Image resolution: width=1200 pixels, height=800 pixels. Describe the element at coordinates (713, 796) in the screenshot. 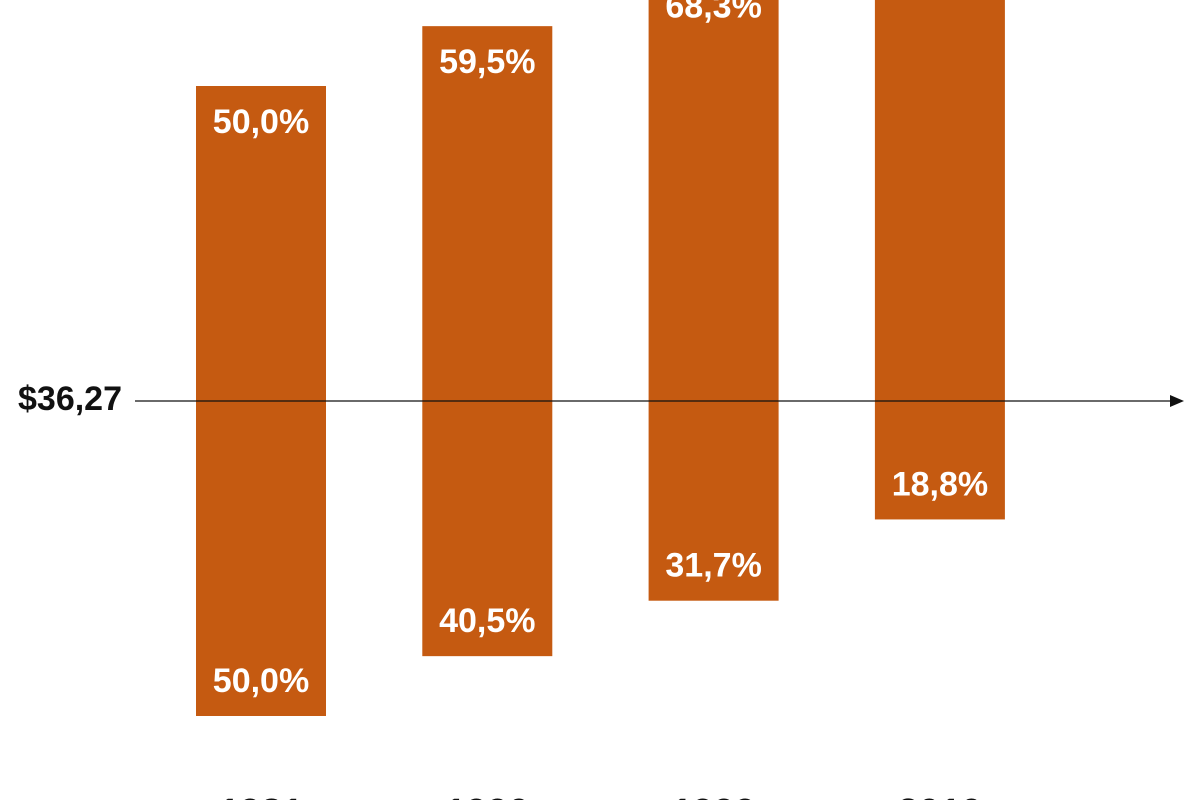

I see `x-tick-label: 1999` at that location.